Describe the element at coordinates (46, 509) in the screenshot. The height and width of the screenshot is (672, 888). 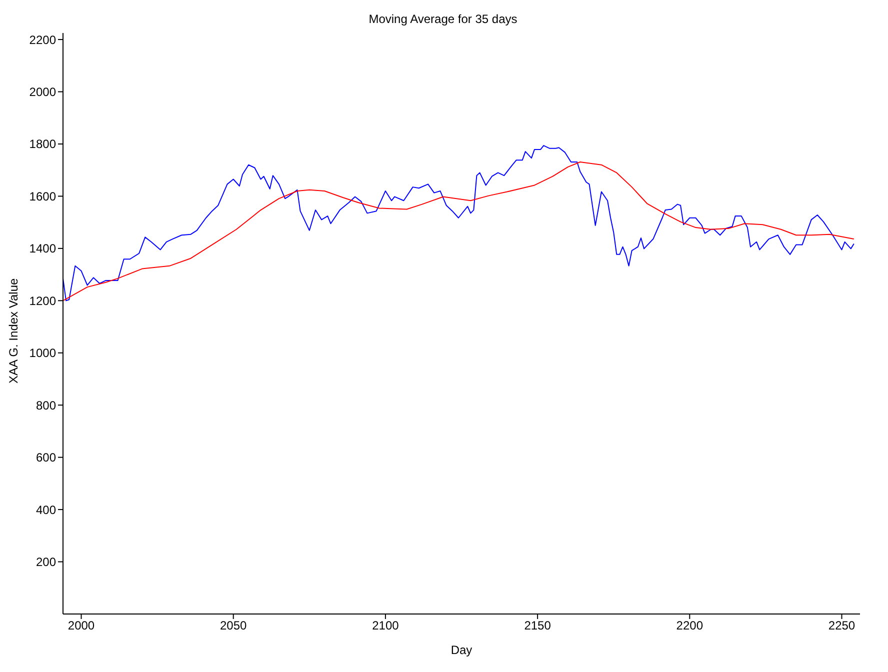
I see `y-tick-label: 400` at that location.